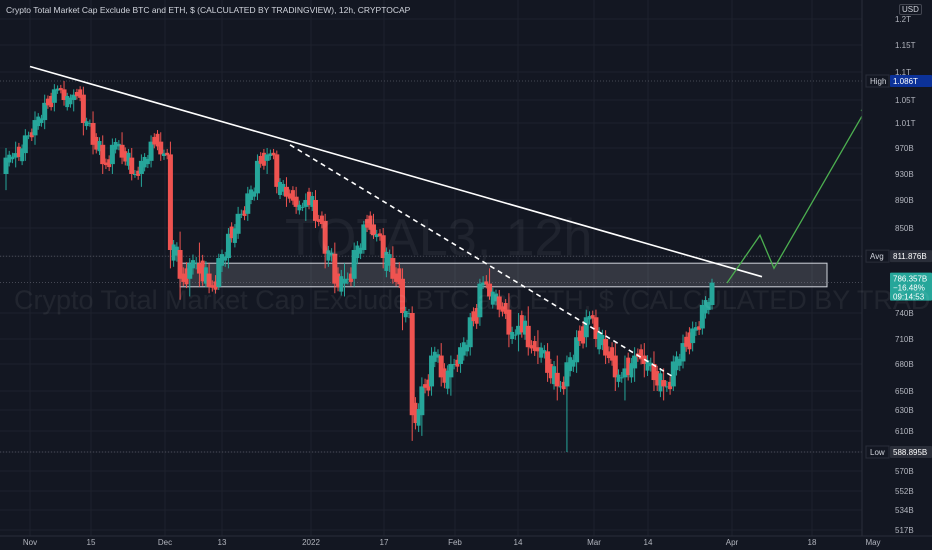 This screenshot has height=550, width=932. I want to click on x-tick-label: Nov, so click(30, 542).